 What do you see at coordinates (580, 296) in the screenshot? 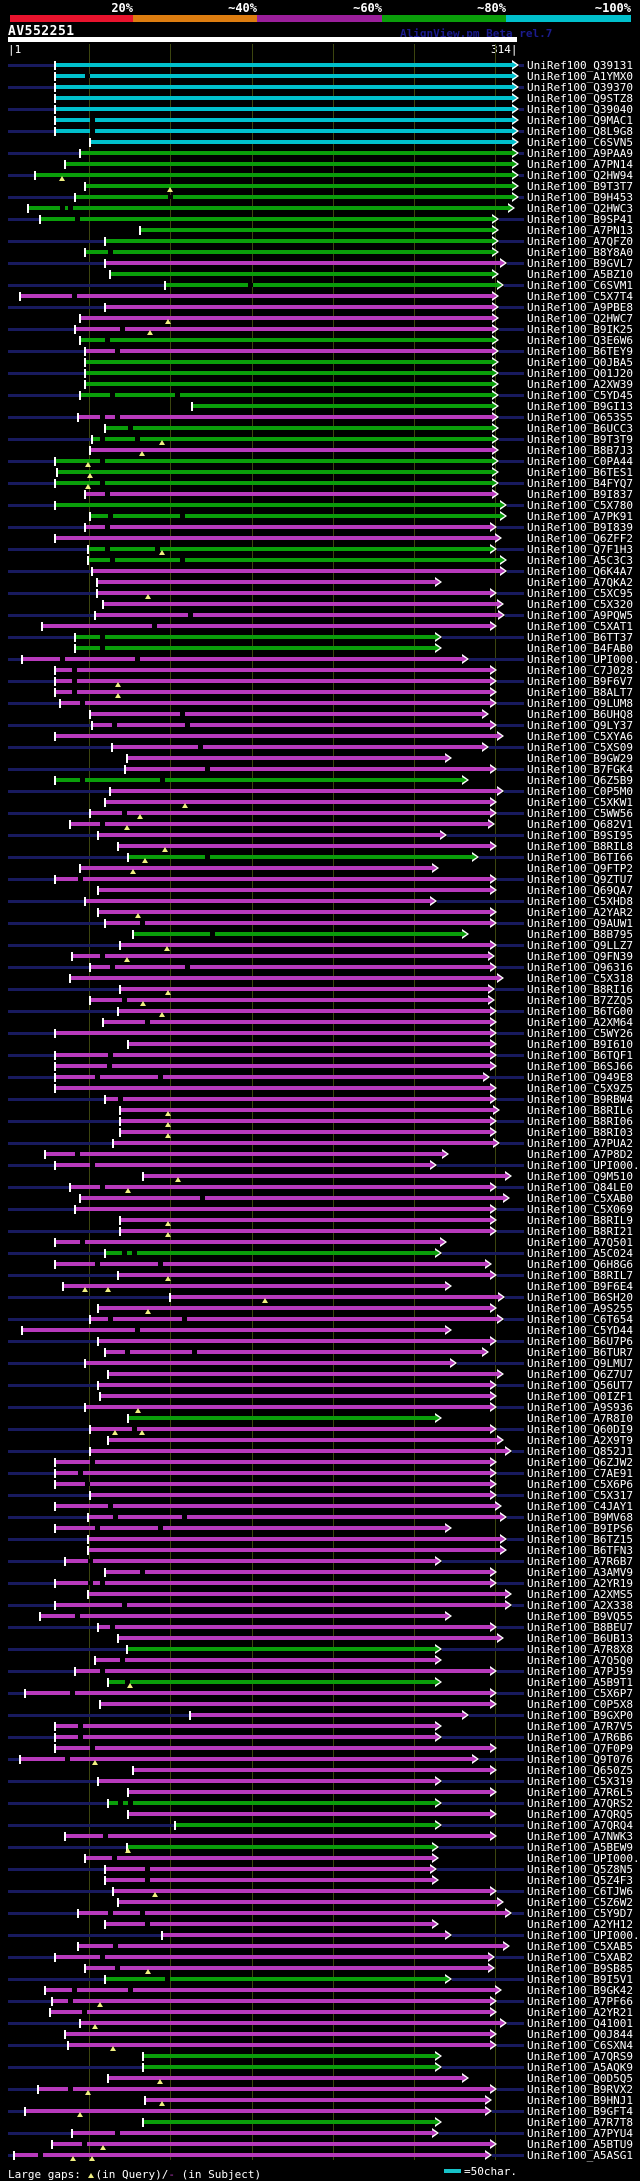
I see `hit-label: UniRef100_C5X7T4` at bounding box center [580, 296].